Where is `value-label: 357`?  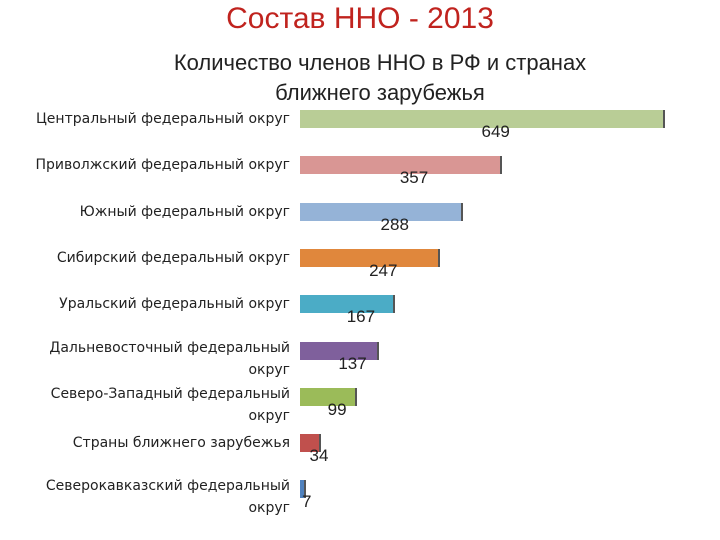
value-label: 357 is located at coordinates (414, 178).